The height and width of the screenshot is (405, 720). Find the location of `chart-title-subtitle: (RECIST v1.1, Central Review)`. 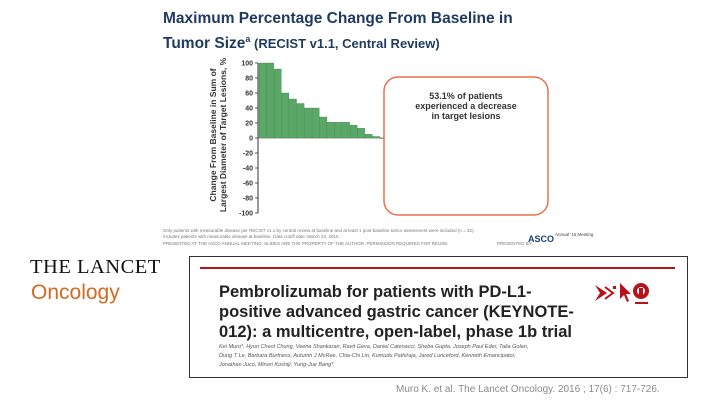

chart-title-subtitle: (RECIST v1.1, Central Review) is located at coordinates (345, 44).